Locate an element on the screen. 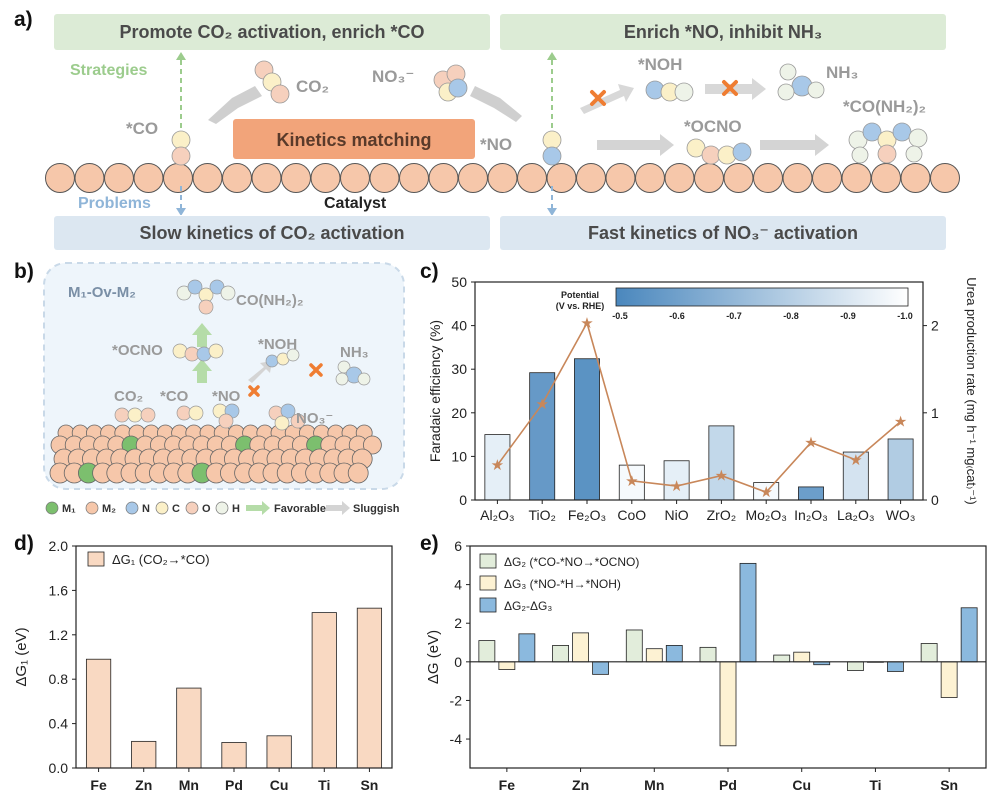  co-adsorbate is located at coordinates (181, 148).